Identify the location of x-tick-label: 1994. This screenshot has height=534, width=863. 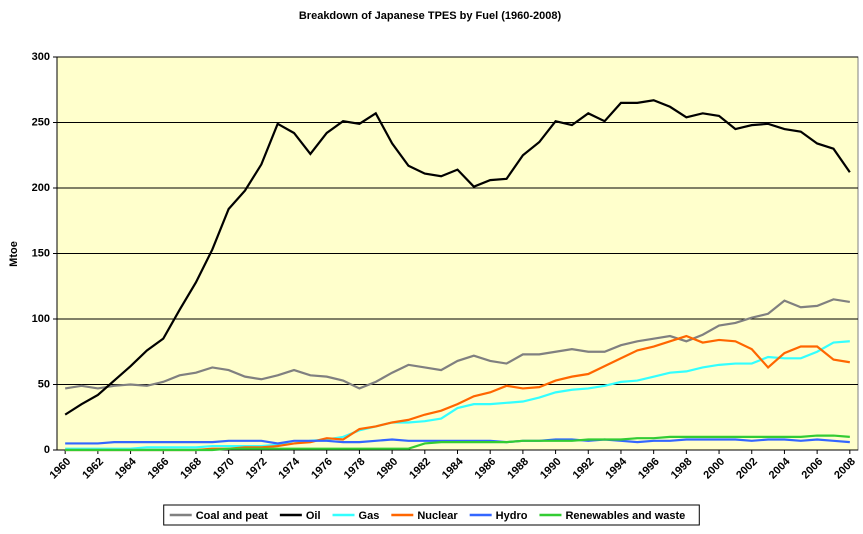
(616, 468).